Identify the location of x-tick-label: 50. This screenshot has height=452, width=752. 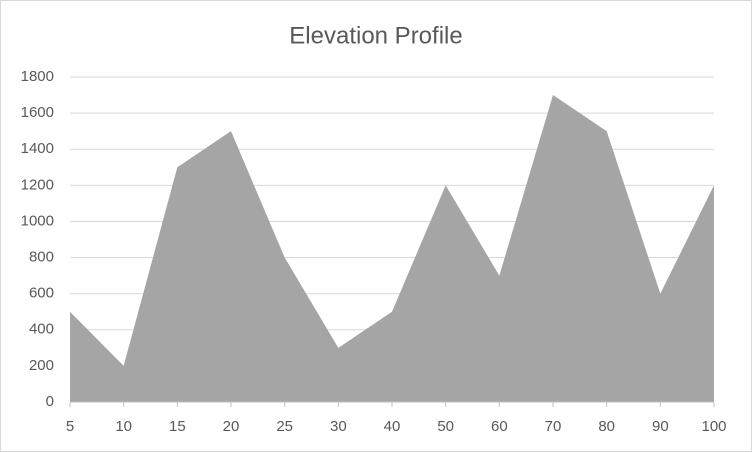
(445, 426).